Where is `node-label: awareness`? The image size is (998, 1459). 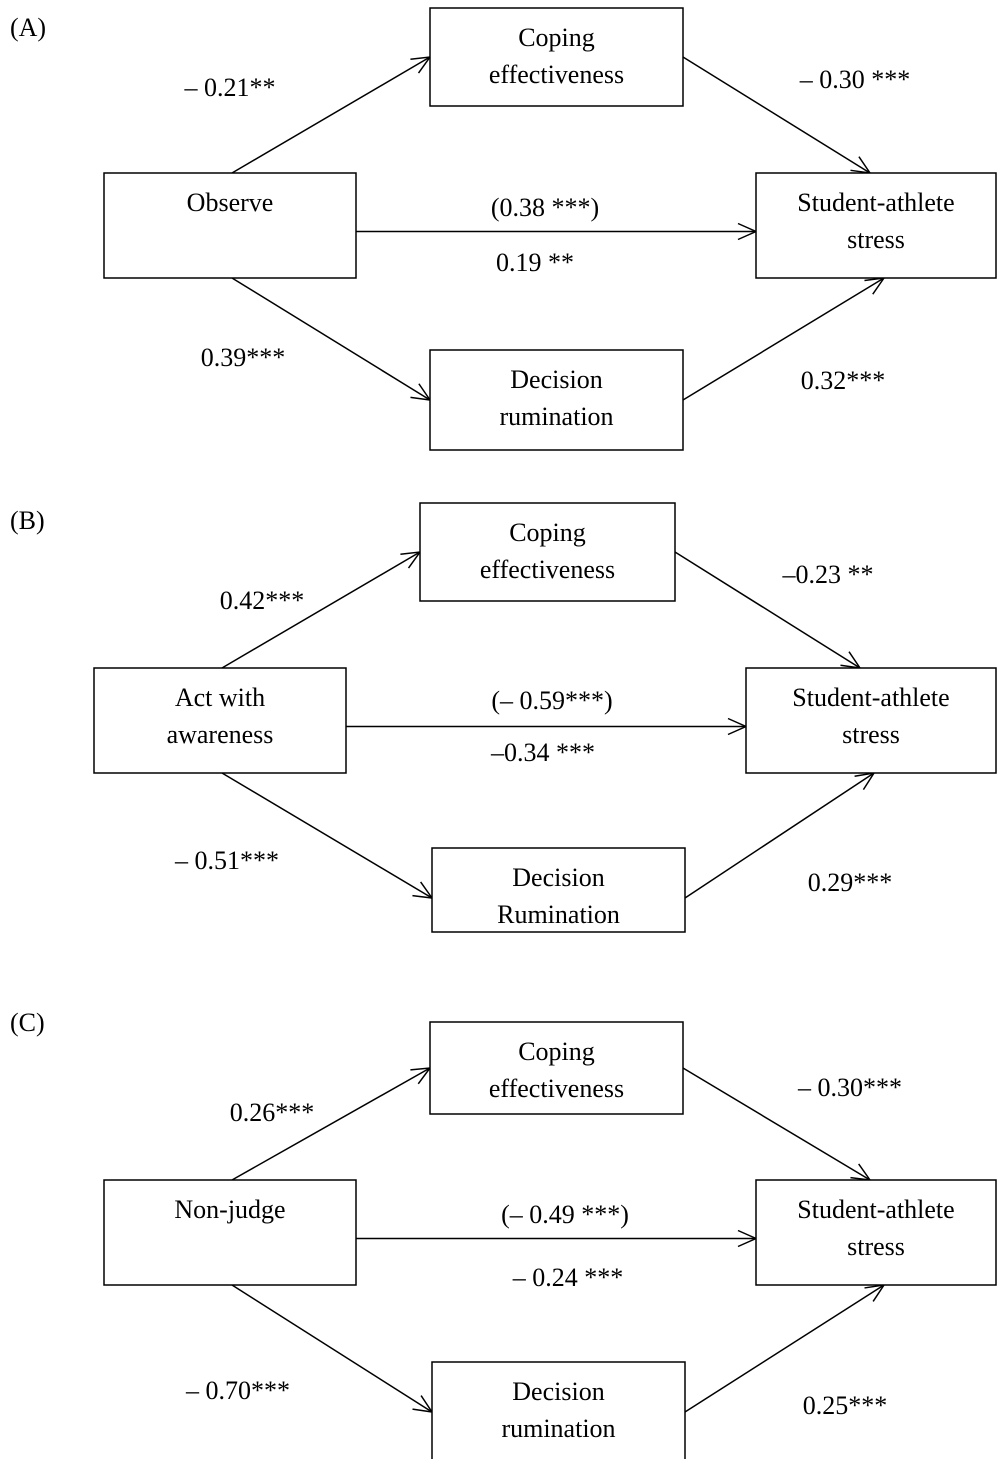
node-label: awareness is located at coordinates (220, 734).